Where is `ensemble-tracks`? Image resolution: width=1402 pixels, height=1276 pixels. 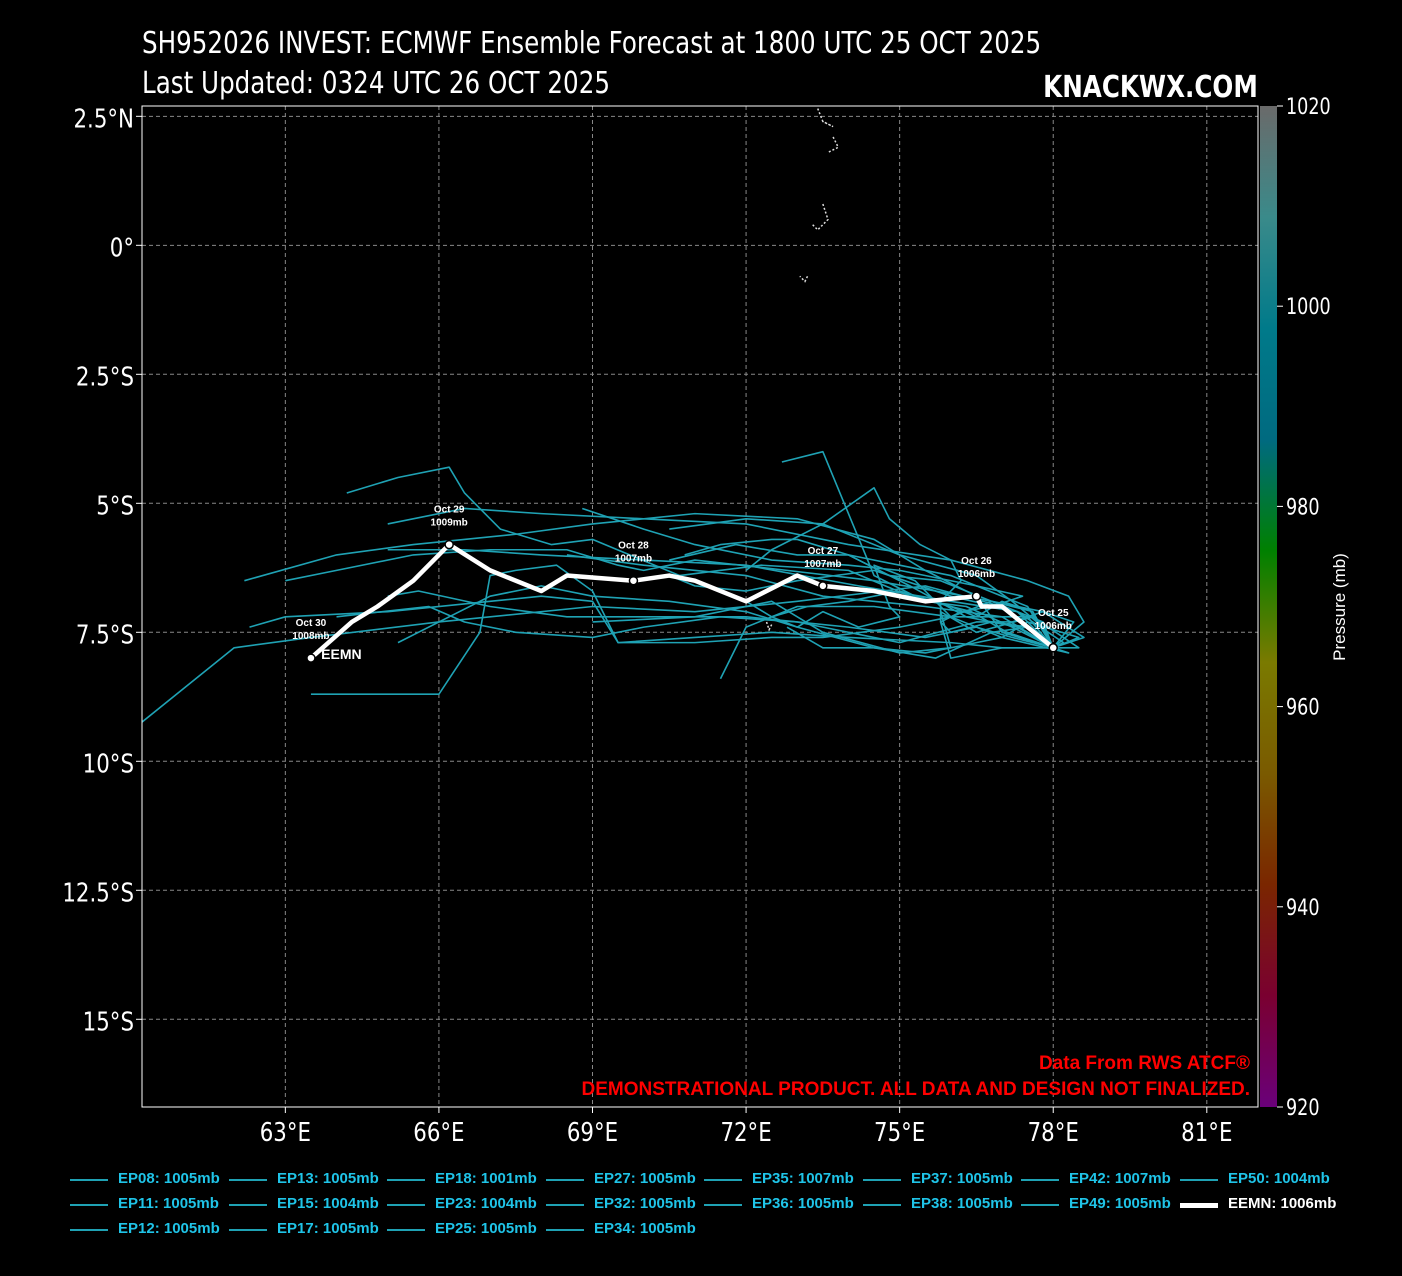
ensemble-tracks is located at coordinates (613, 587).